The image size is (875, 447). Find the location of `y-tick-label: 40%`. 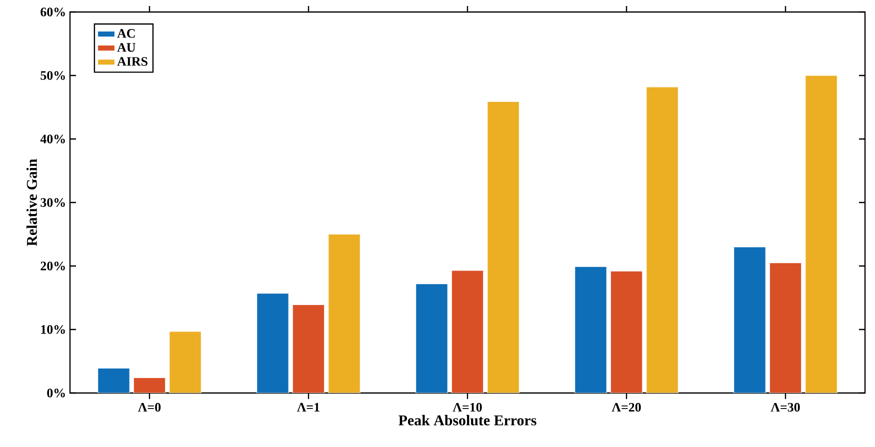

y-tick-label: 40% is located at coordinates (52, 139).